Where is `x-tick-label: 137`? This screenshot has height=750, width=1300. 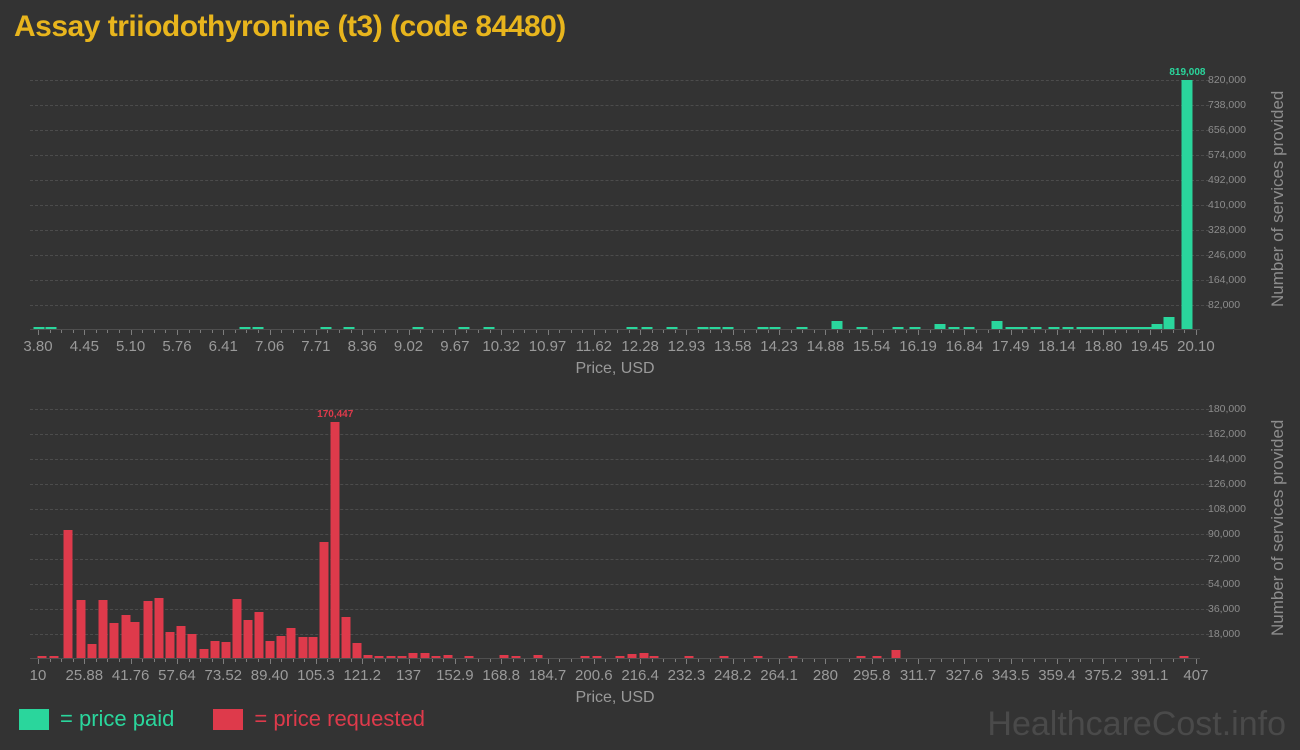 x-tick-label: 137 is located at coordinates (409, 675).